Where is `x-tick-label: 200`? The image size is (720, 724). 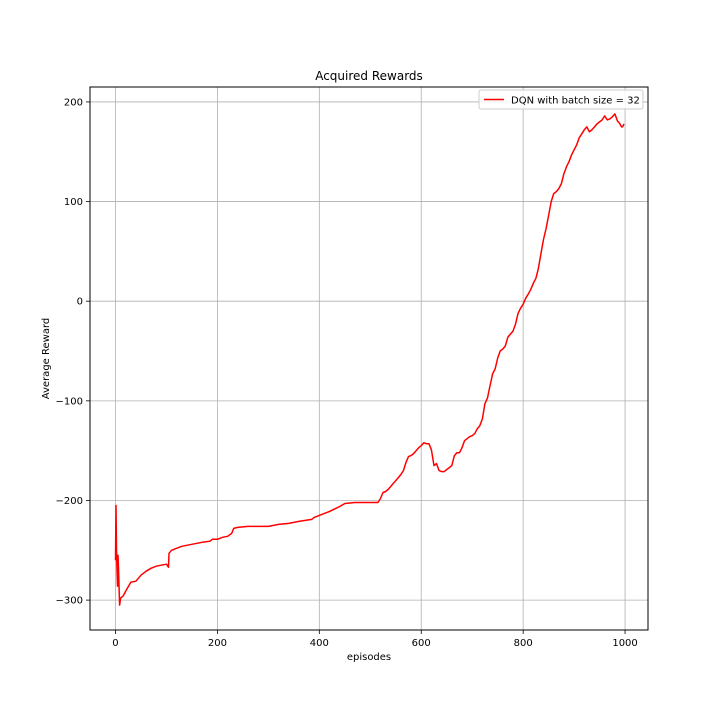 x-tick-label: 200 is located at coordinates (217, 643).